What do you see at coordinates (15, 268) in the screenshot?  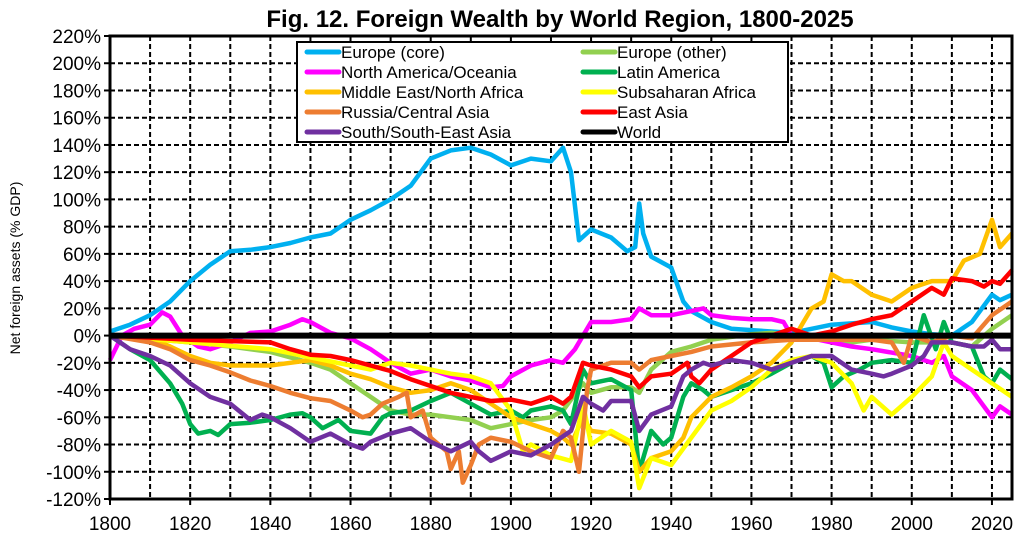 I see `y-axis-label: Net foreign assets (% GDP)` at bounding box center [15, 268].